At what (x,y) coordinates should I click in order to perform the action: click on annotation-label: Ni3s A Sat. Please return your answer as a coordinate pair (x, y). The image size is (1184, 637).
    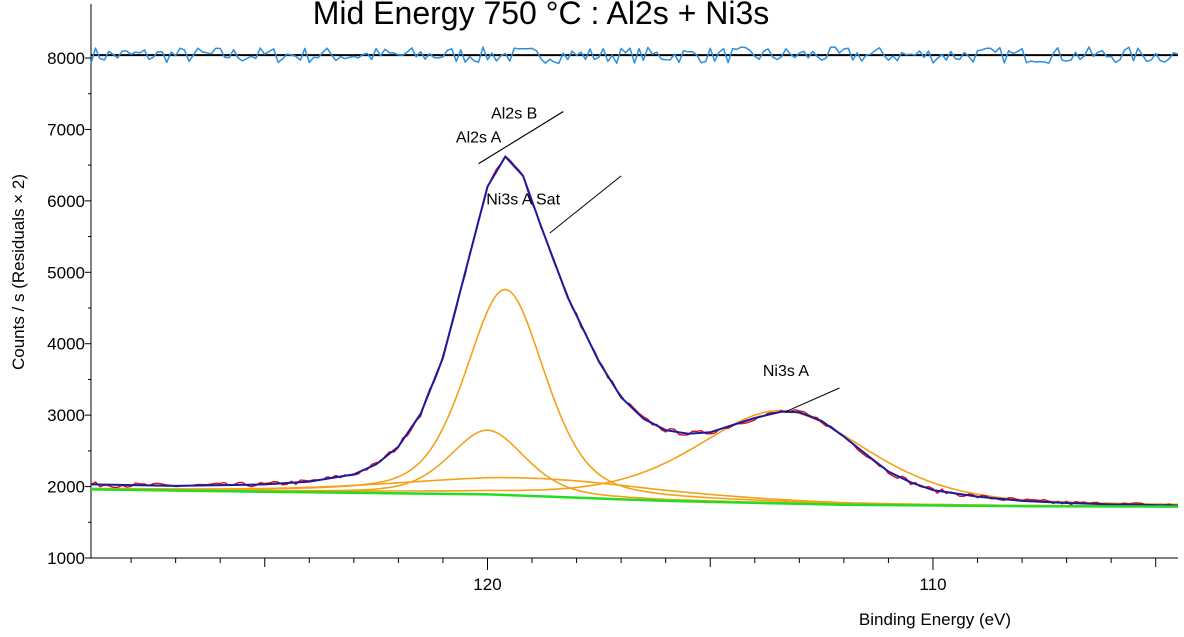
    Looking at the image, I should click on (523, 199).